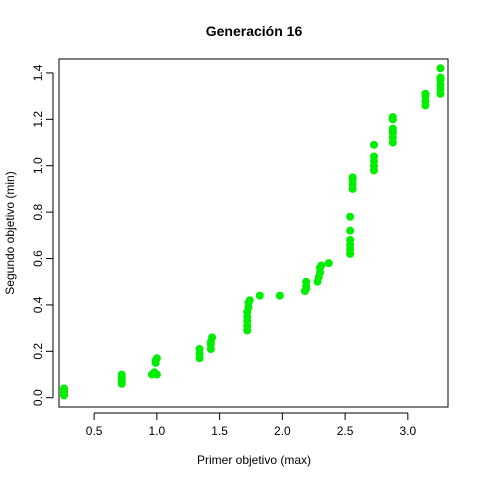  I want to click on x-axis-label: Primer objetivo (max), so click(254, 460).